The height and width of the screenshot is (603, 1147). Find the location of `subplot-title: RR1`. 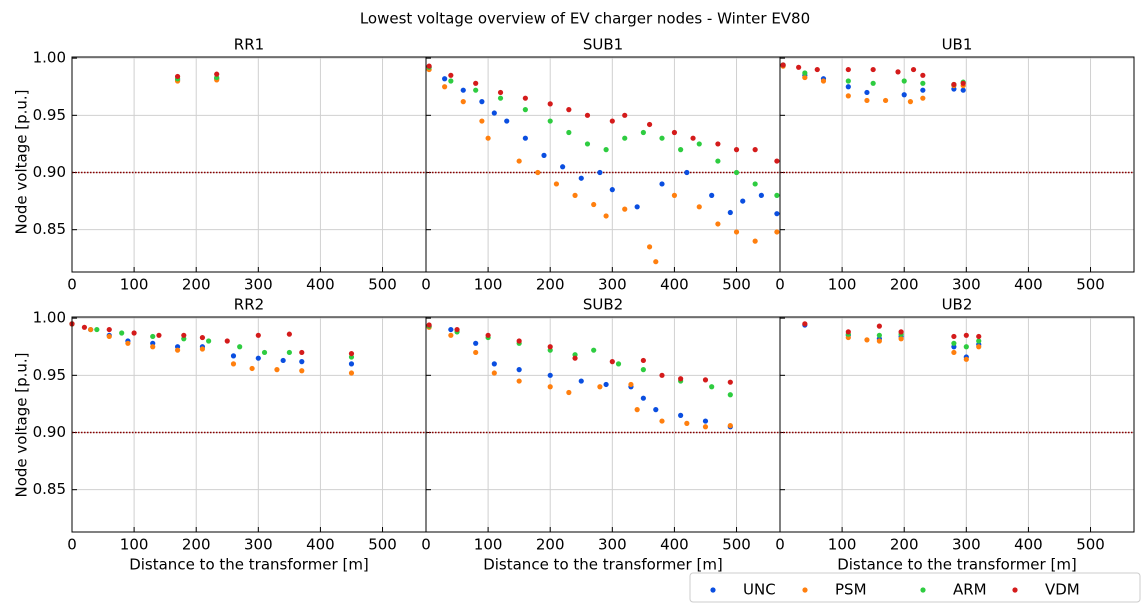

subplot-title: RR1 is located at coordinates (249, 45).